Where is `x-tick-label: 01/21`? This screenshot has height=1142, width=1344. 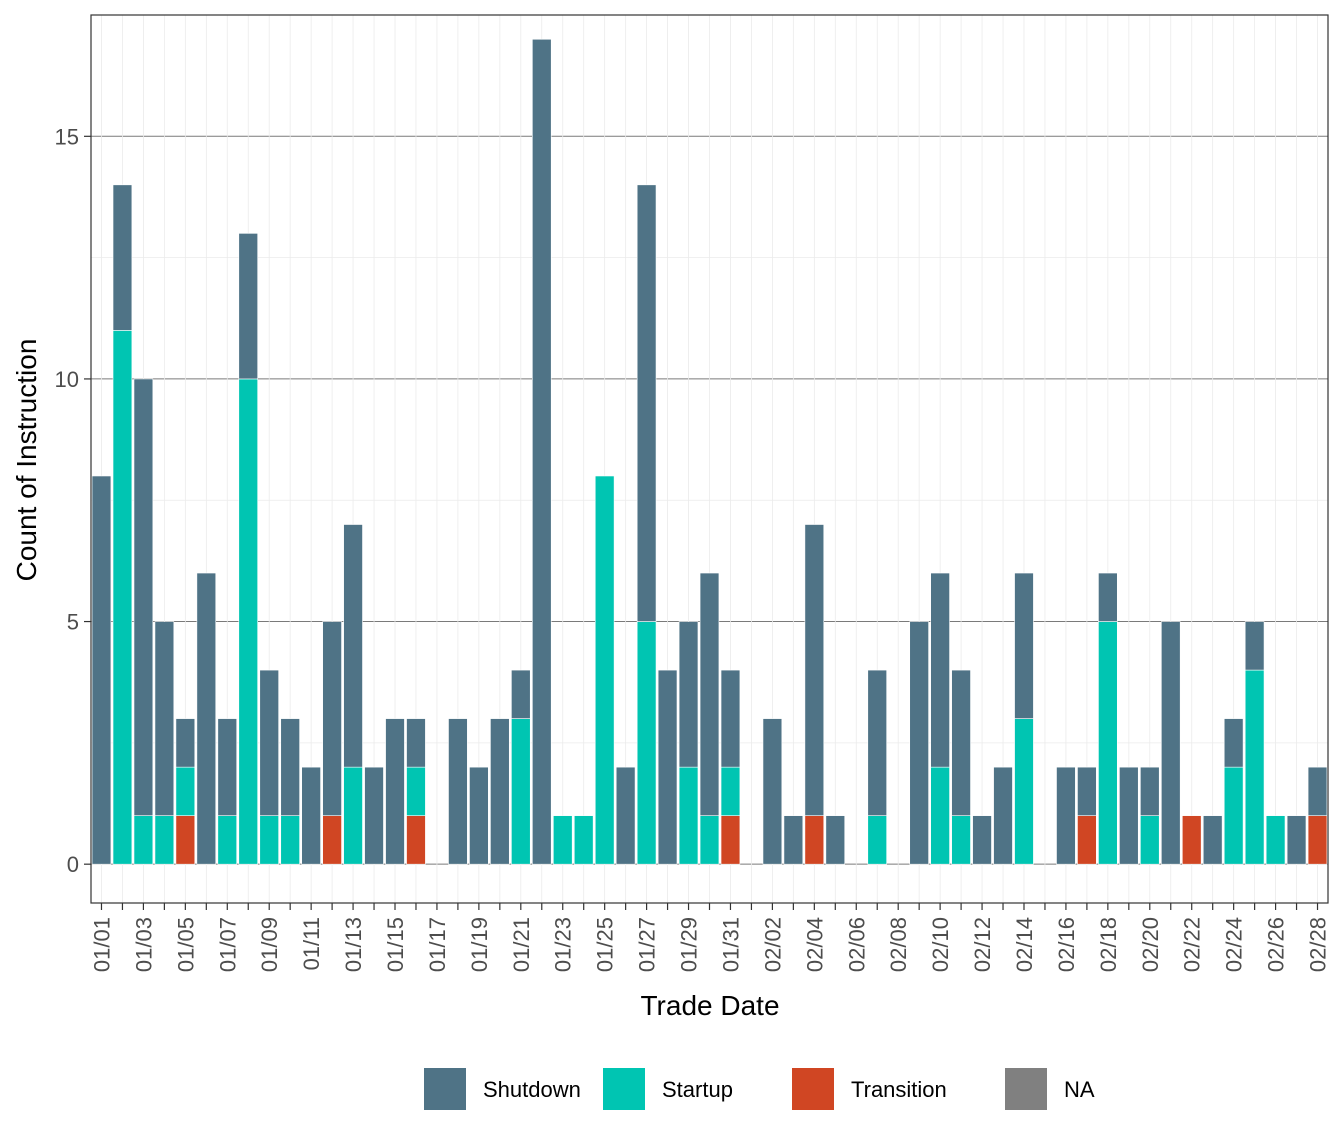
x-tick-label: 01/21 is located at coordinates (521, 944).